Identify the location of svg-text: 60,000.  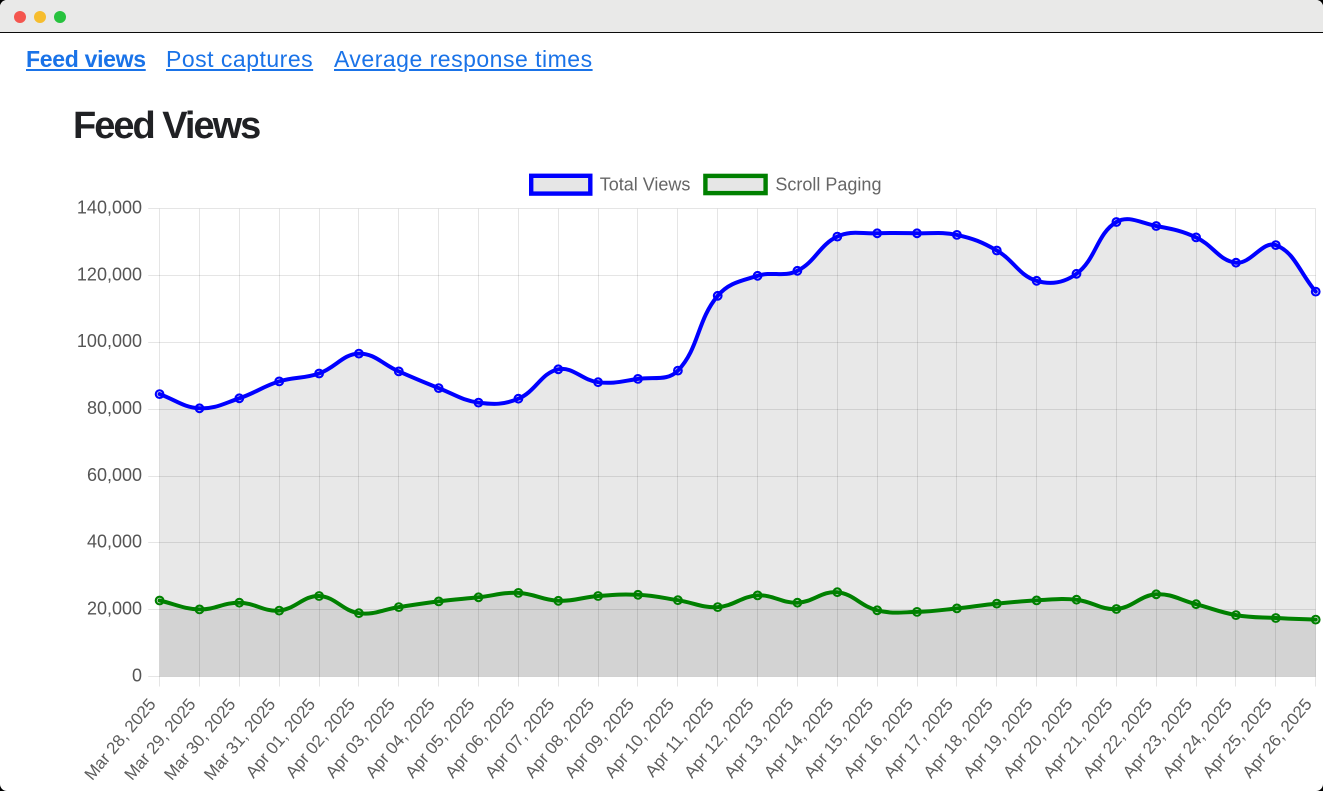
(114, 475).